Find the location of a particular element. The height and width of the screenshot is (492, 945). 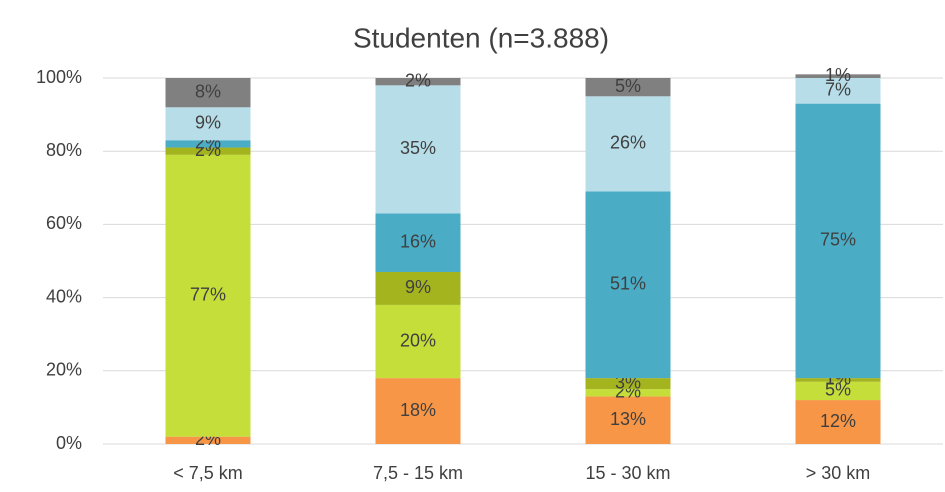

y-tick-label: 100% is located at coordinates (59, 77).